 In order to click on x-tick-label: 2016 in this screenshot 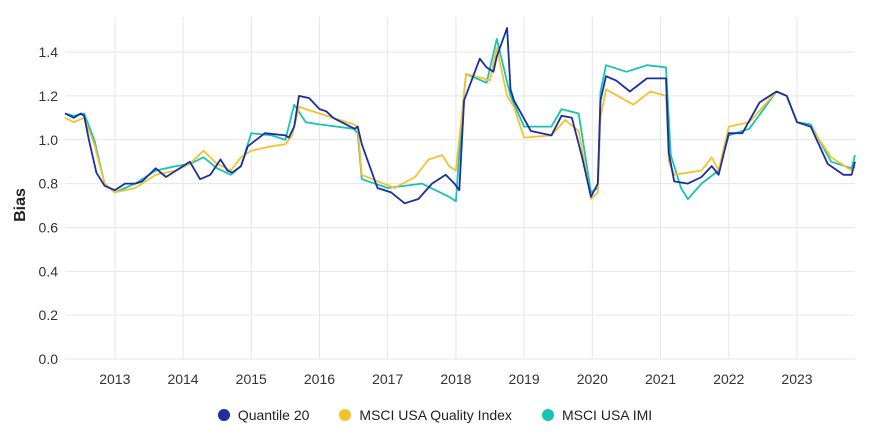, I will do `click(319, 379)`.